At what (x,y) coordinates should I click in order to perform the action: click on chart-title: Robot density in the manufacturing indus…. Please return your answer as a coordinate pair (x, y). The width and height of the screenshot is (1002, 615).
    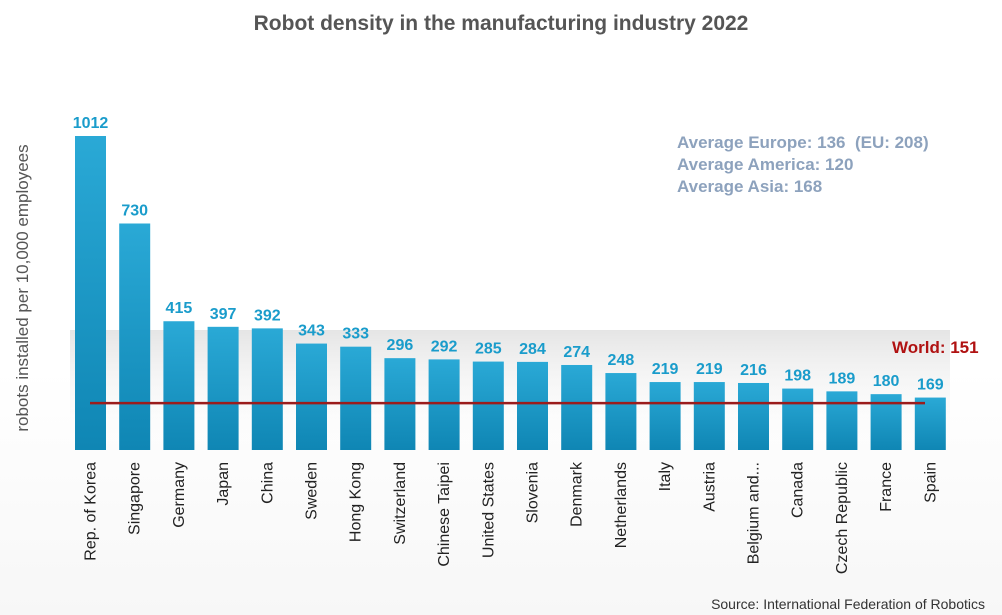
    Looking at the image, I should click on (501, 23).